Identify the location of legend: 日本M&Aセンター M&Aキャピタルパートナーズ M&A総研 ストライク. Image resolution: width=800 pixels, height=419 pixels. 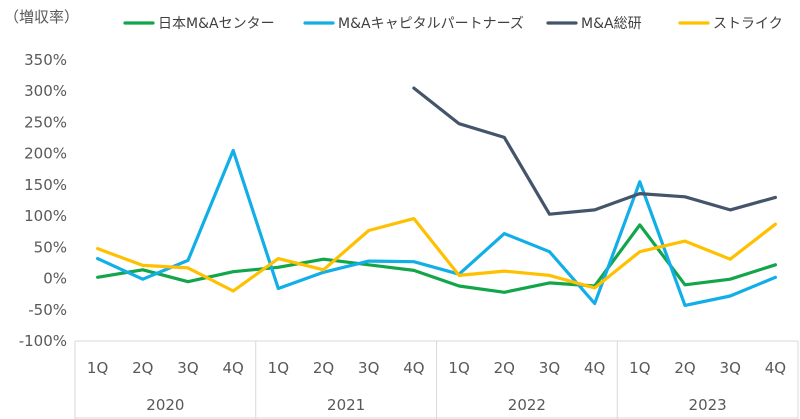
(453, 24).